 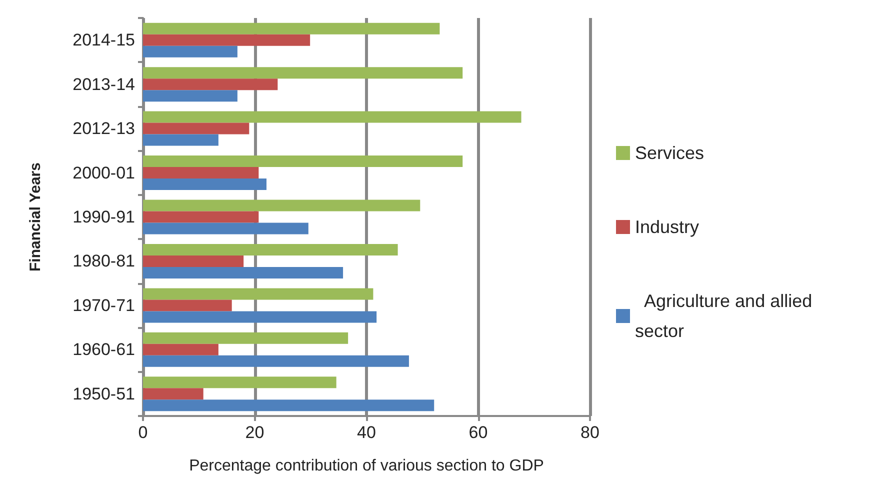 I want to click on x-tick-label: 80, so click(x=590, y=432).